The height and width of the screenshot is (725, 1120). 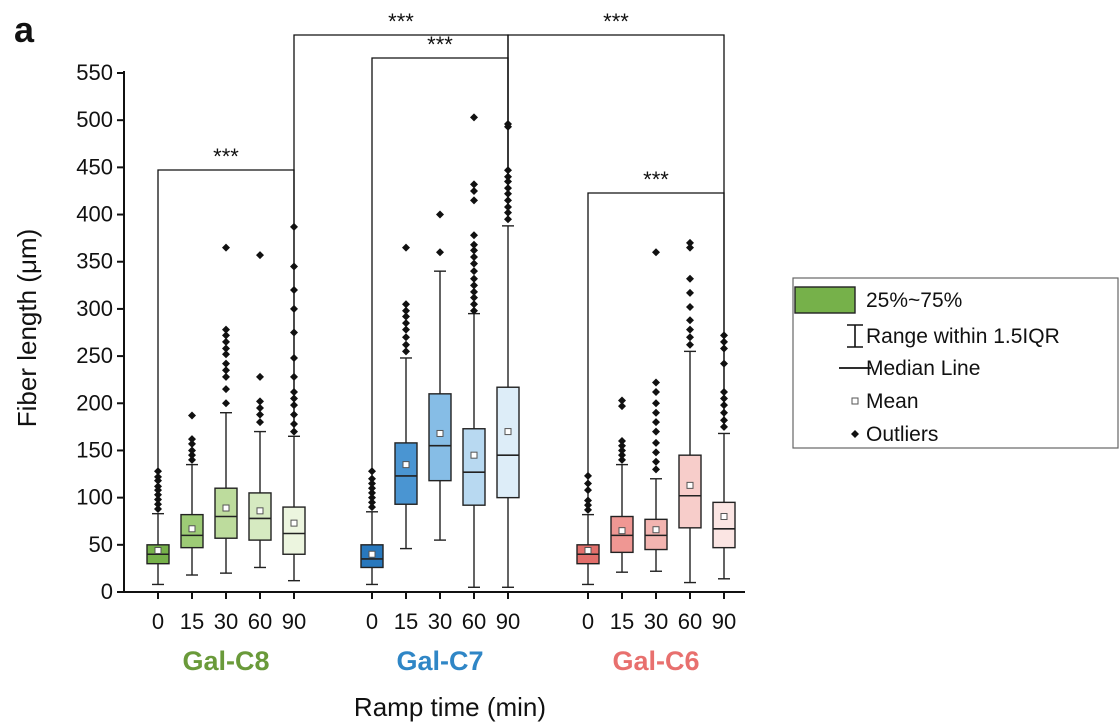 I want to click on legend-label: Median Line, so click(x=923, y=368).